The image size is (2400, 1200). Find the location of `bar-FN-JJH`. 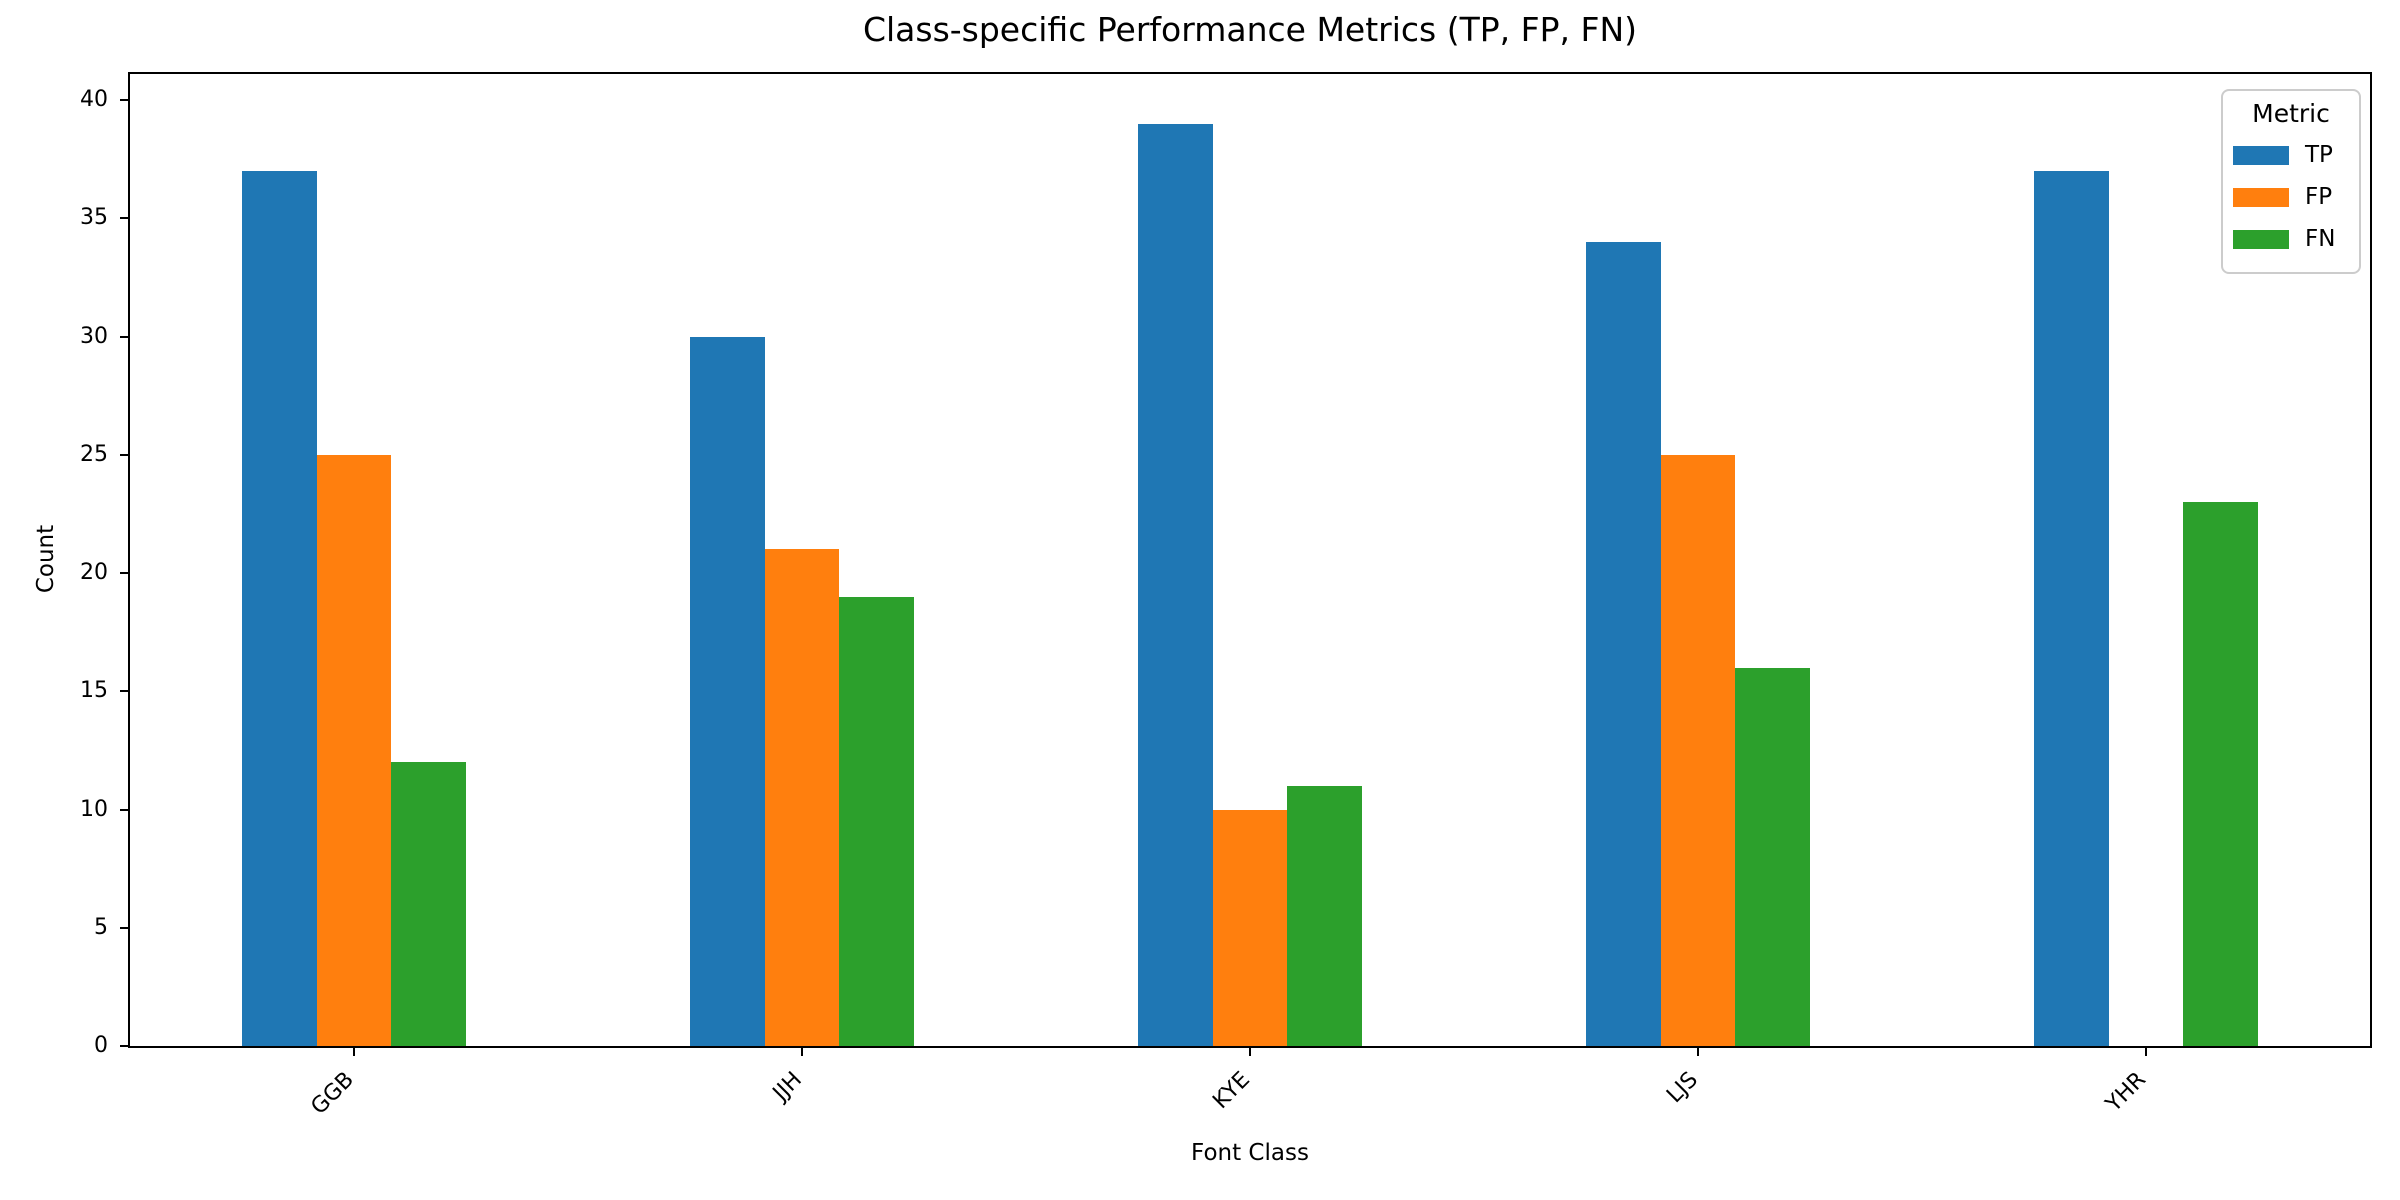

bar-FN-JJH is located at coordinates (876, 821).